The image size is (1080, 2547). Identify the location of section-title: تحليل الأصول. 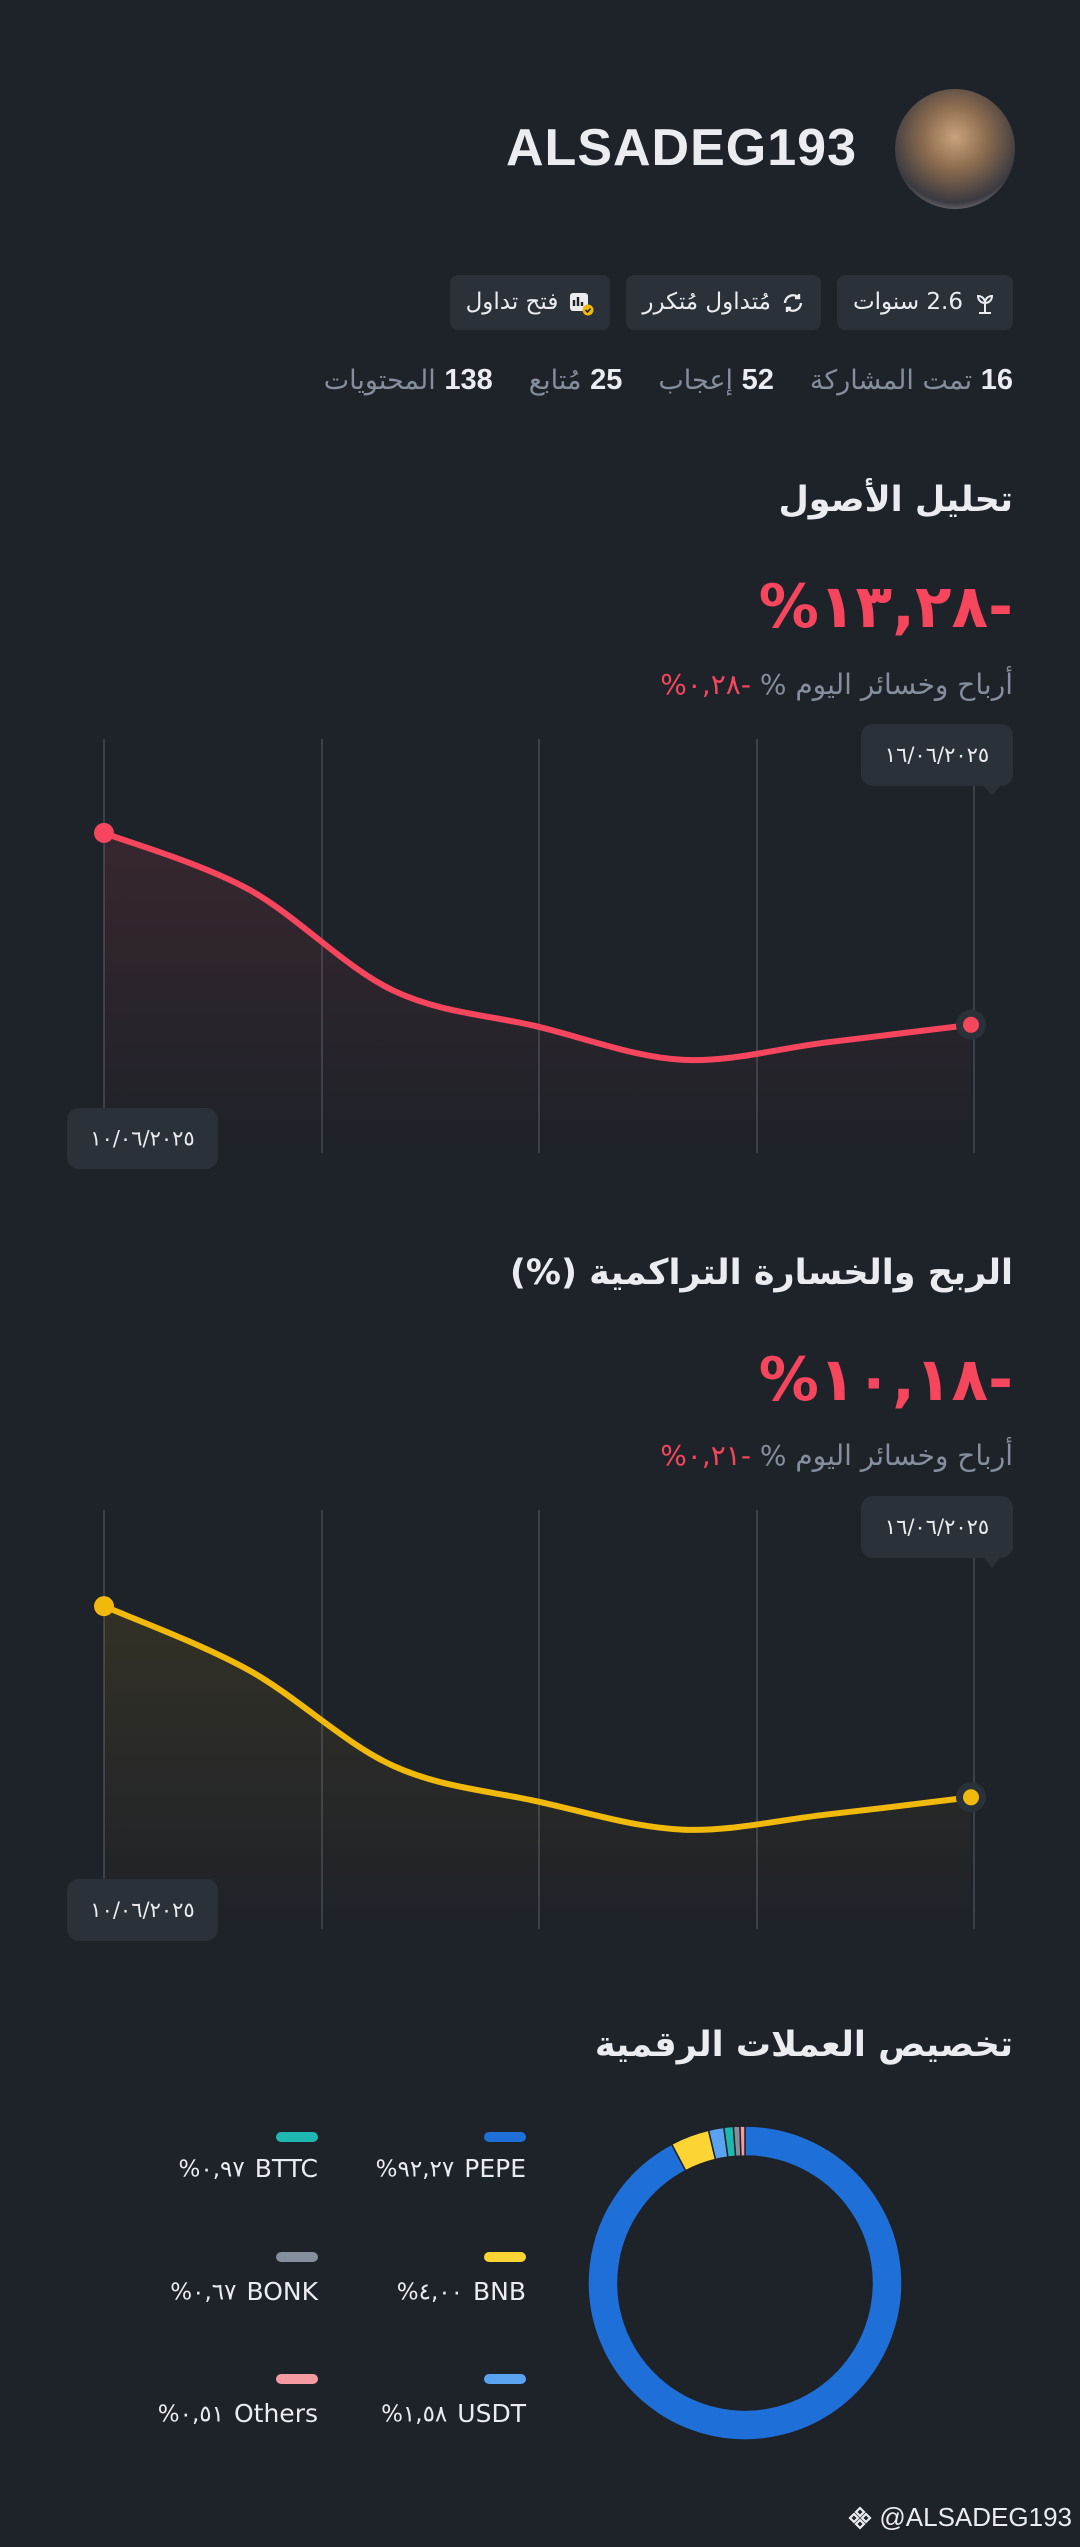
(895, 500).